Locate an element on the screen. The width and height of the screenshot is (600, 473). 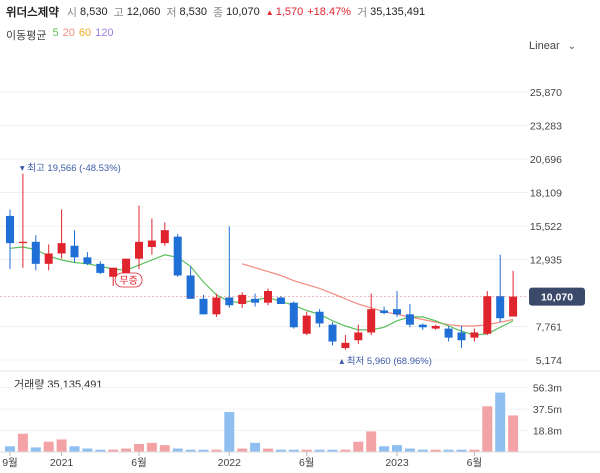
volume-tick-label: 56.3m is located at coordinates (547, 389).